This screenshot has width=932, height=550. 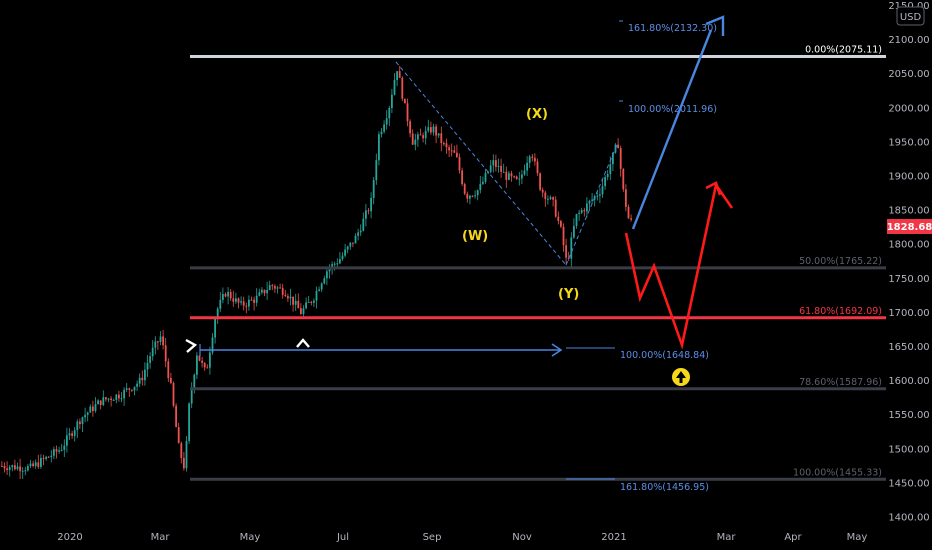 What do you see at coordinates (481, 163) in the screenshot?
I see `connector-top-to-y` at bounding box center [481, 163].